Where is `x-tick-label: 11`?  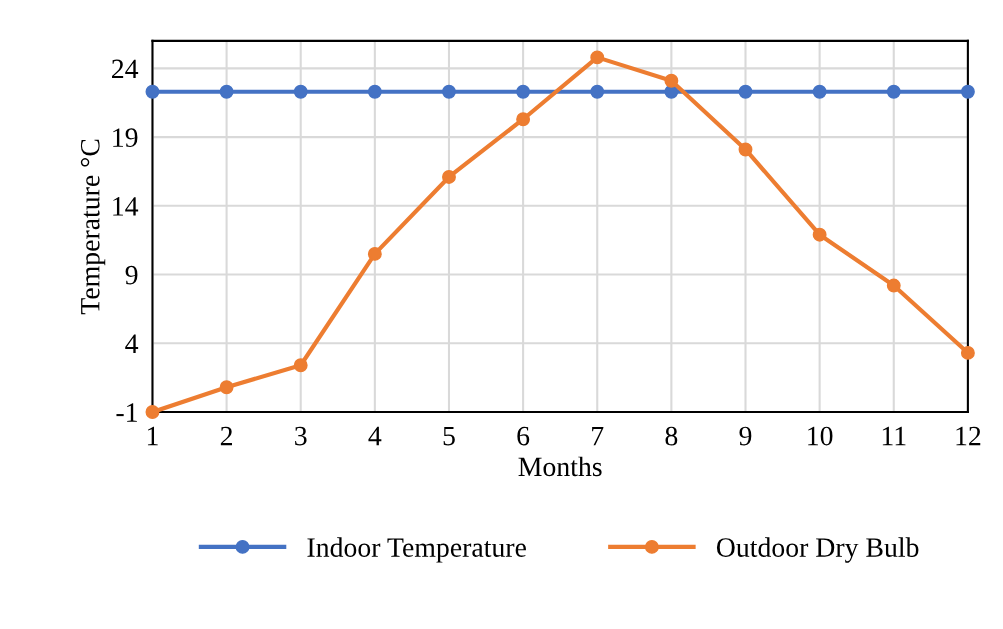 x-tick-label: 11 is located at coordinates (894, 436).